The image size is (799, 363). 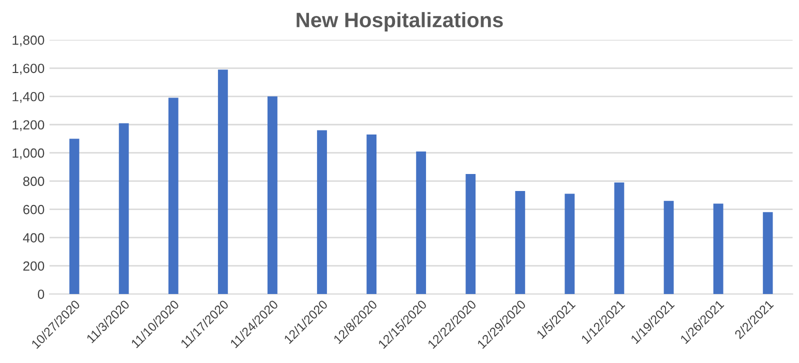 I want to click on y-tick-label: 1,800, so click(x=28, y=41).